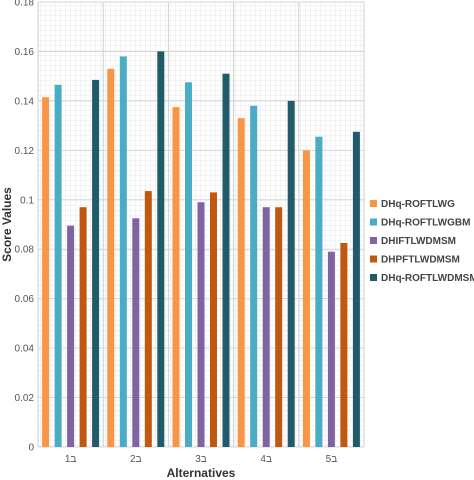 The image size is (474, 480). Describe the element at coordinates (7, 224) in the screenshot. I see `y-axis-title: Score Values` at that location.